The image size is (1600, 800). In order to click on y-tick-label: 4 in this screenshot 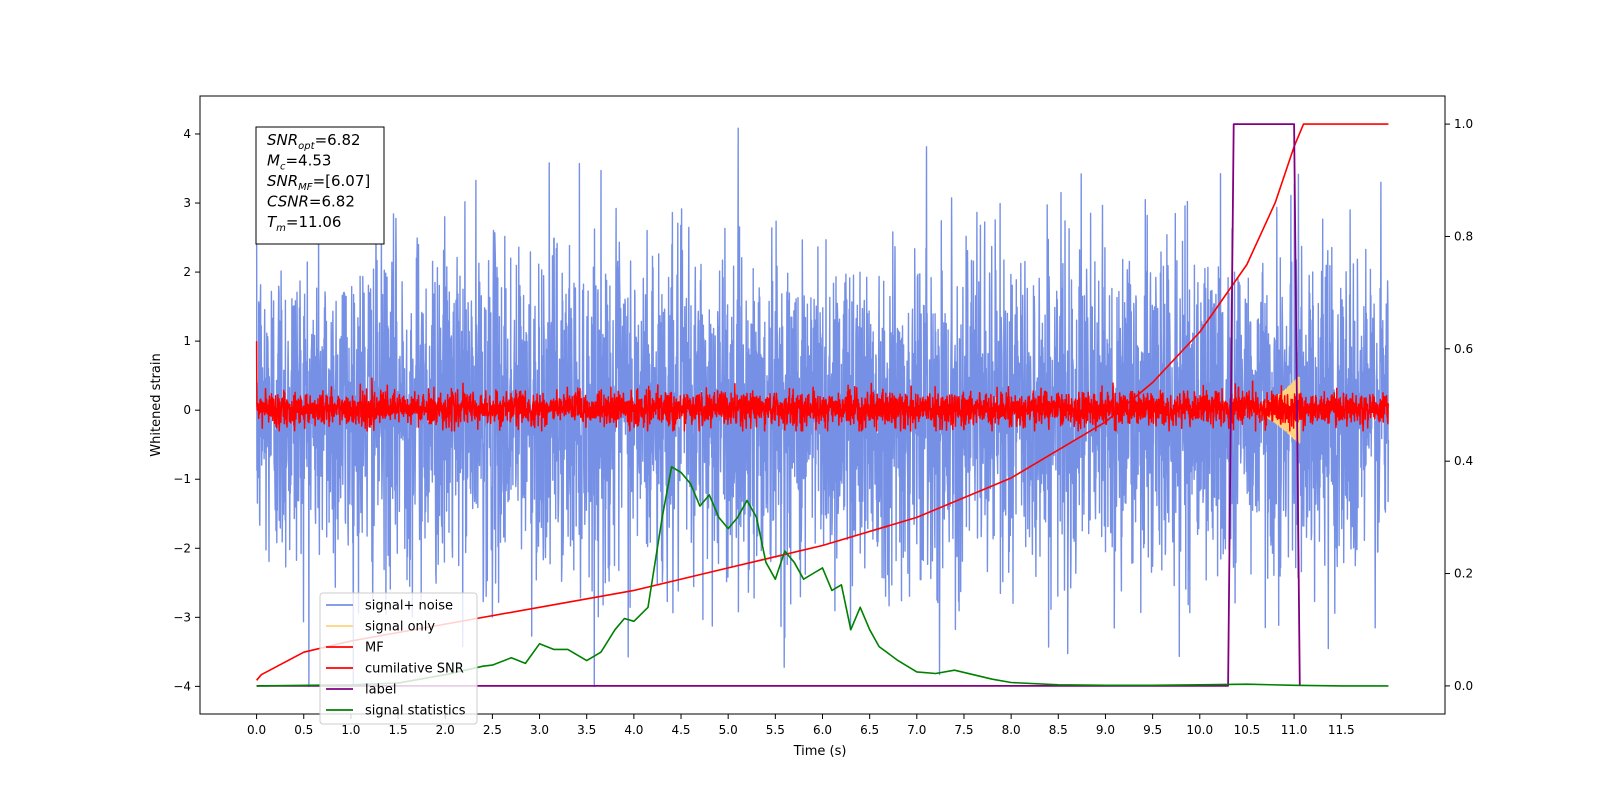, I will do `click(187, 134)`.